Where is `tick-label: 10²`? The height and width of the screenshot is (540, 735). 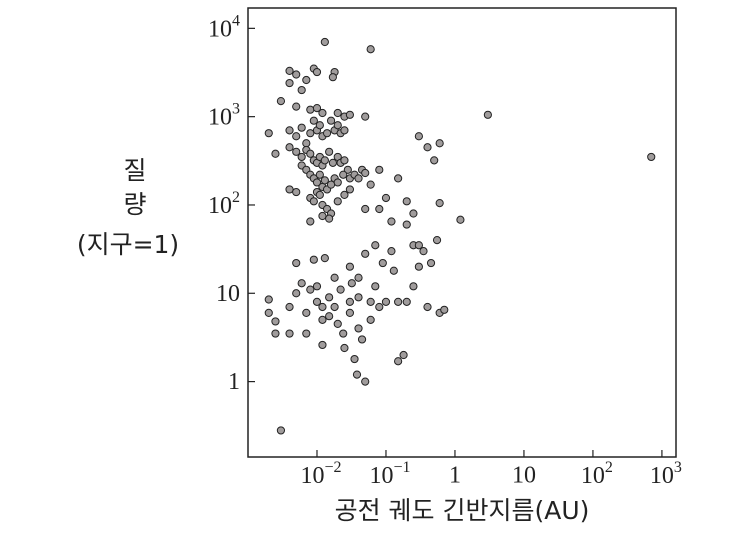
tick-label: 10² is located at coordinates (597, 474).